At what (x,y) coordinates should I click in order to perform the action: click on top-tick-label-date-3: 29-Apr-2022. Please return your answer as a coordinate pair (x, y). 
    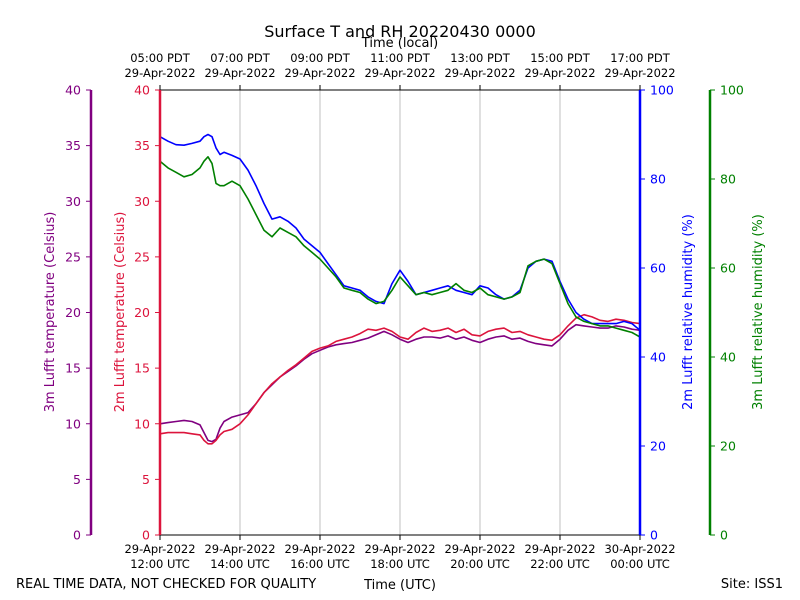
    Looking at the image, I should click on (399, 73).